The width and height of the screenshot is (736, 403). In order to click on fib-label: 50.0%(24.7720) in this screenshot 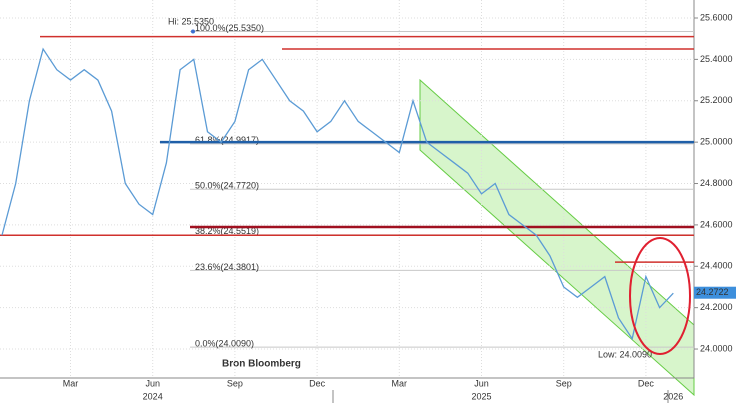, I will do `click(227, 186)`.